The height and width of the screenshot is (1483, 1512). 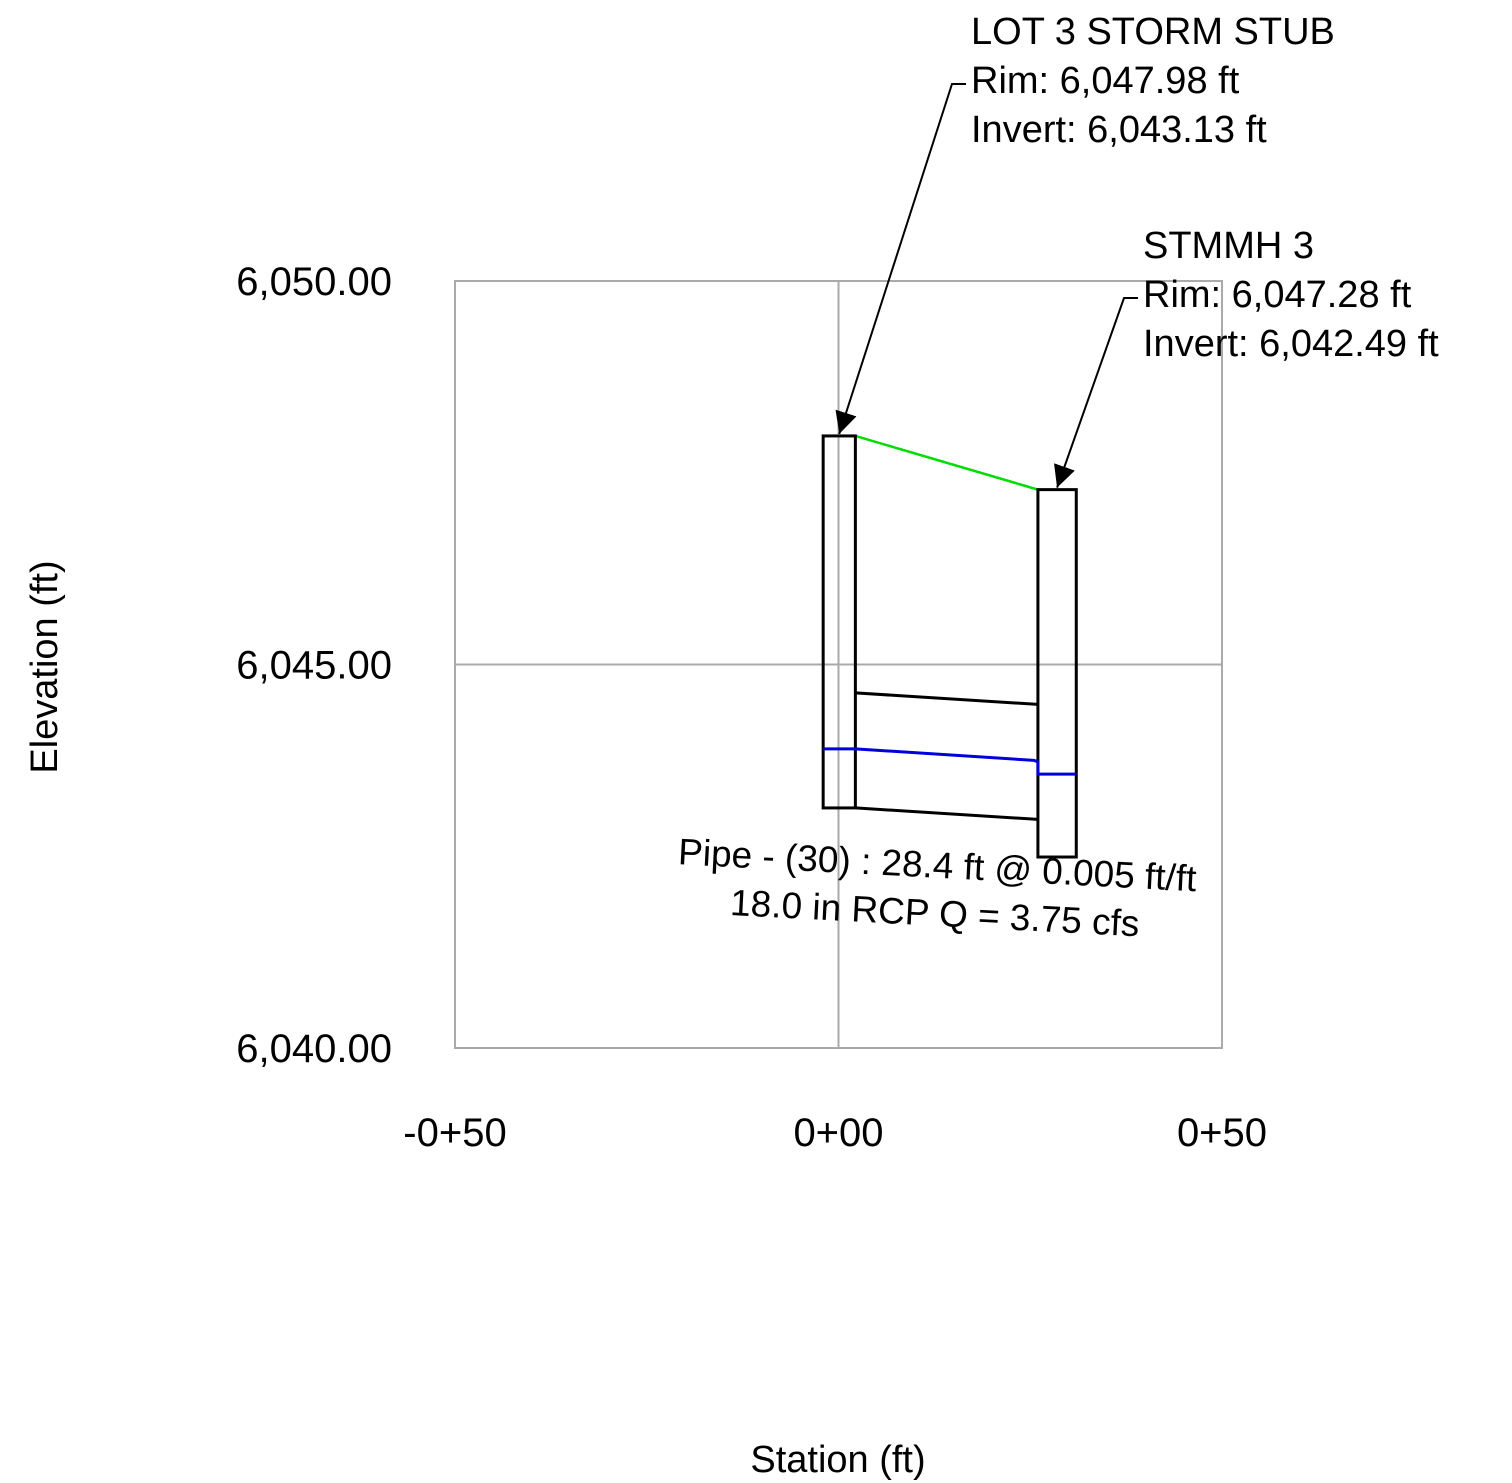 What do you see at coordinates (1228, 246) in the screenshot?
I see `structure-name-2: STMMH 3` at bounding box center [1228, 246].